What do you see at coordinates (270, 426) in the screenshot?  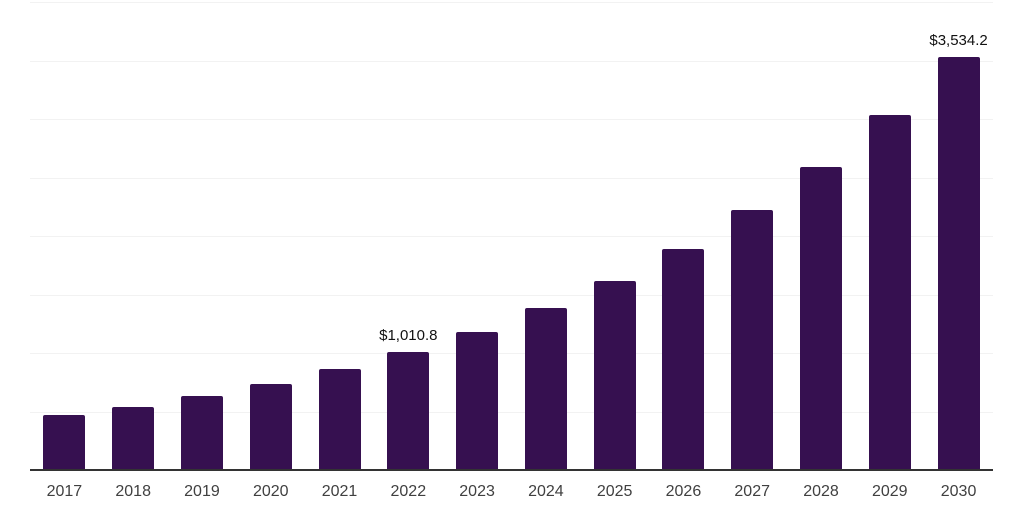 I see `bar-2020` at bounding box center [270, 426].